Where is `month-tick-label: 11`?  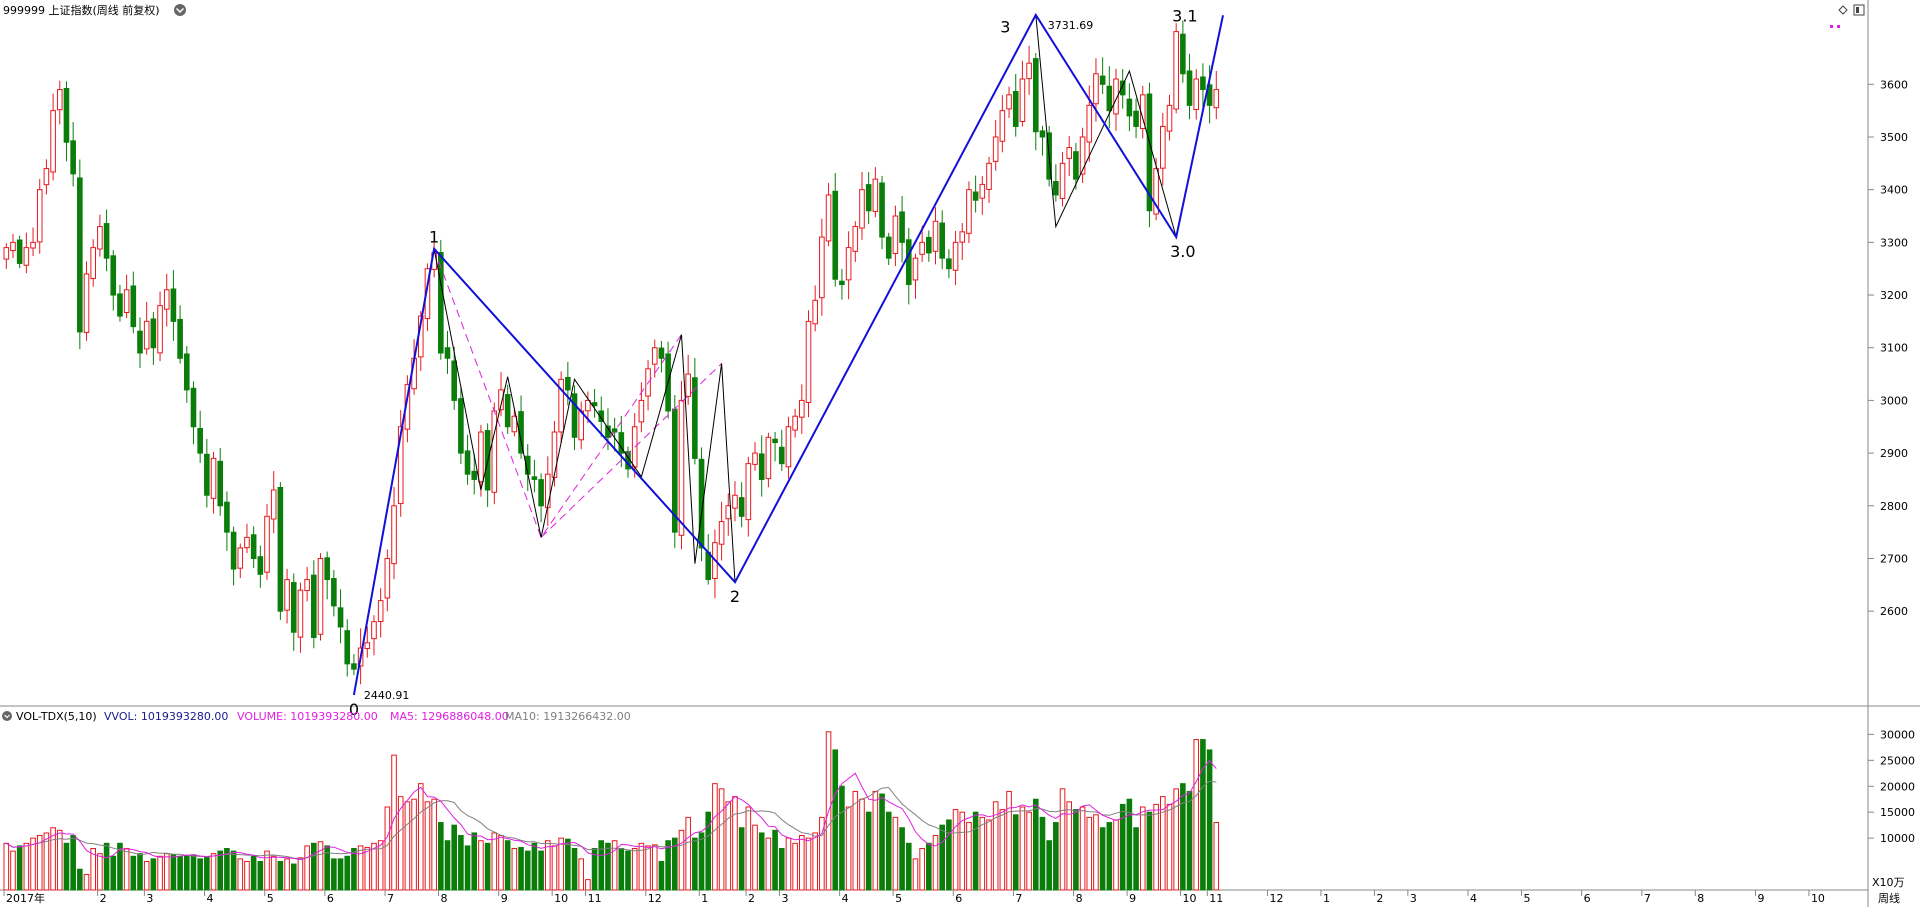
month-tick-label: 11 is located at coordinates (595, 898).